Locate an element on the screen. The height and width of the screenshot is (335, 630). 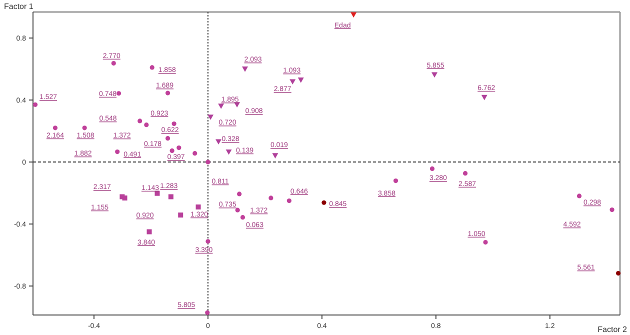
y-axis-title: Factor 1 is located at coordinates (19, 6).